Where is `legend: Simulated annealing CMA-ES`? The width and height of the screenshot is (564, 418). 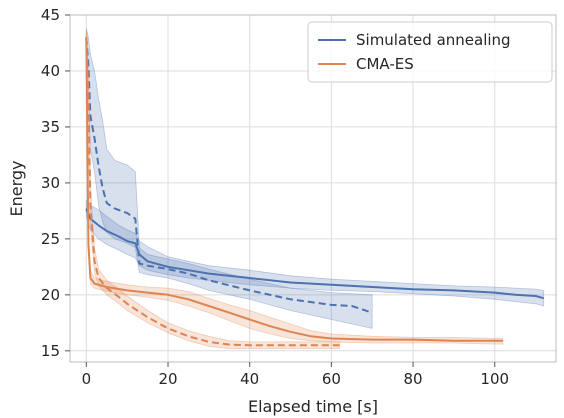 legend: Simulated annealing CMA-ES is located at coordinates (430, 52).